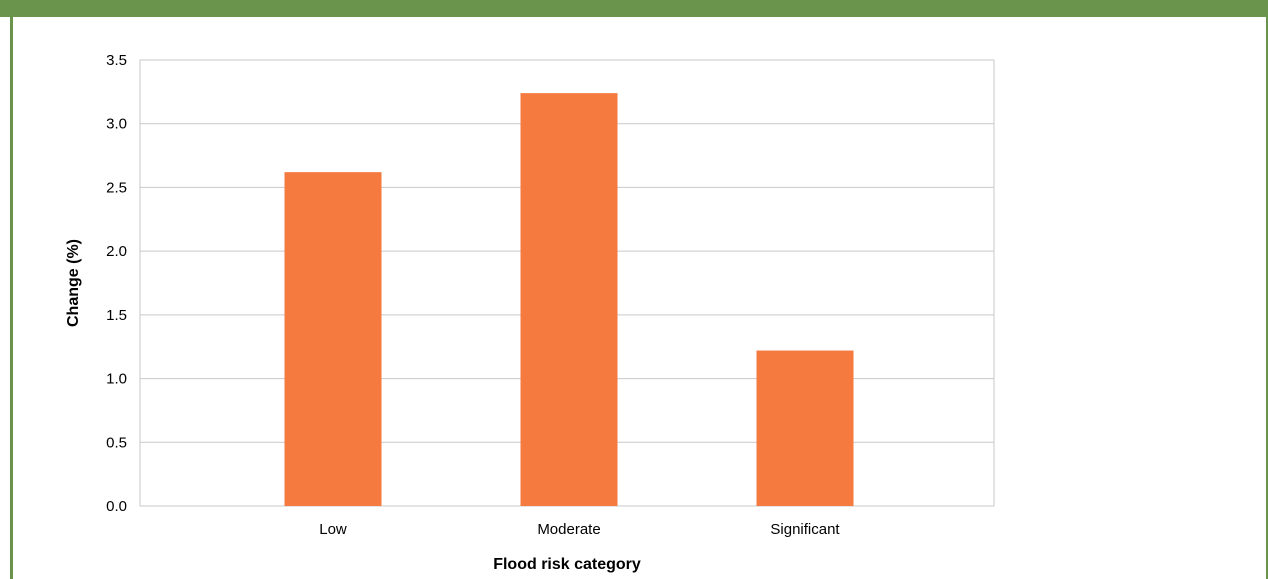  Describe the element at coordinates (116, 442) in the screenshot. I see `y-tick-label: 0.5` at that location.